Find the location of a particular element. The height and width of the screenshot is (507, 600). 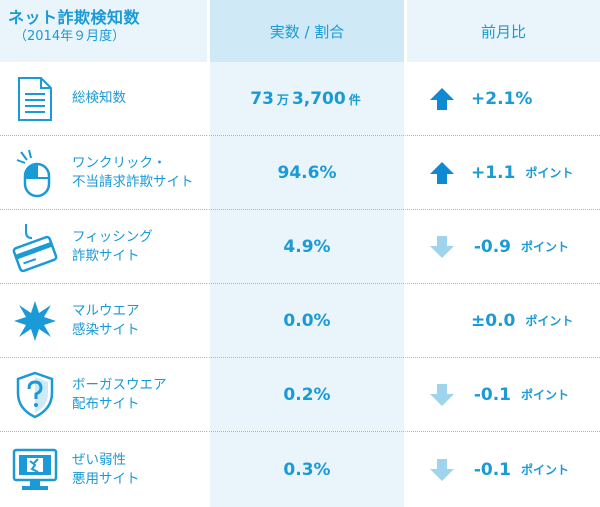

header-title-cell: ネット詐欺検知数 （2014年９月度） is located at coordinates (103, 31).